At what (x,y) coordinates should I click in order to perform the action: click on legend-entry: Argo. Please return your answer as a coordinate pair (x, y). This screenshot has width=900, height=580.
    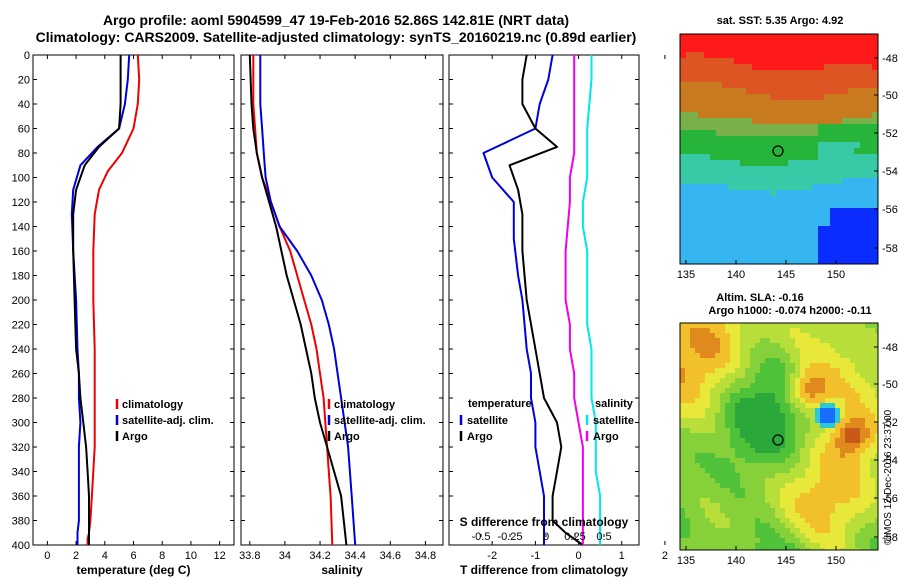
    Looking at the image, I should click on (606, 437).